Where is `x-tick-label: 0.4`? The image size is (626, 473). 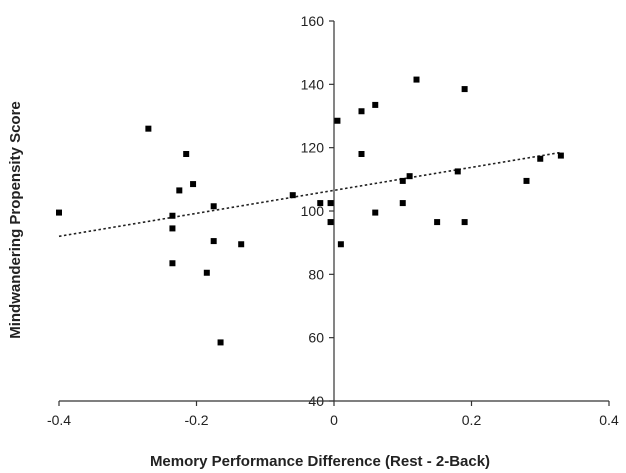 x-tick-label: 0.4 is located at coordinates (609, 420).